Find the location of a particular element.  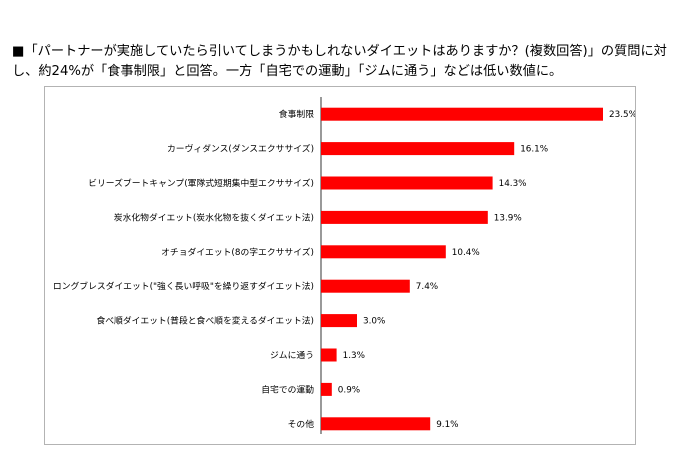

value-label: 3.0% is located at coordinates (374, 322).